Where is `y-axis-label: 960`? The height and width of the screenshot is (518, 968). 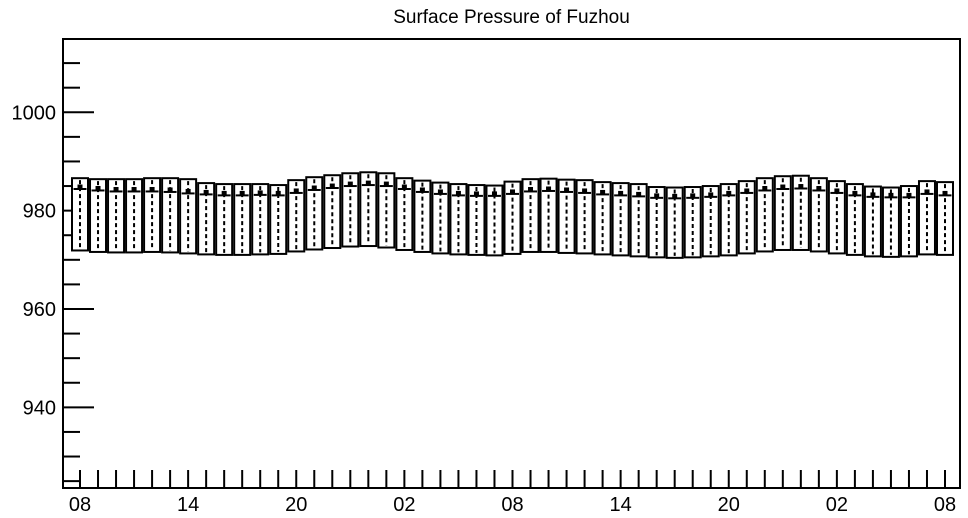 y-axis-label: 960 is located at coordinates (39, 310).